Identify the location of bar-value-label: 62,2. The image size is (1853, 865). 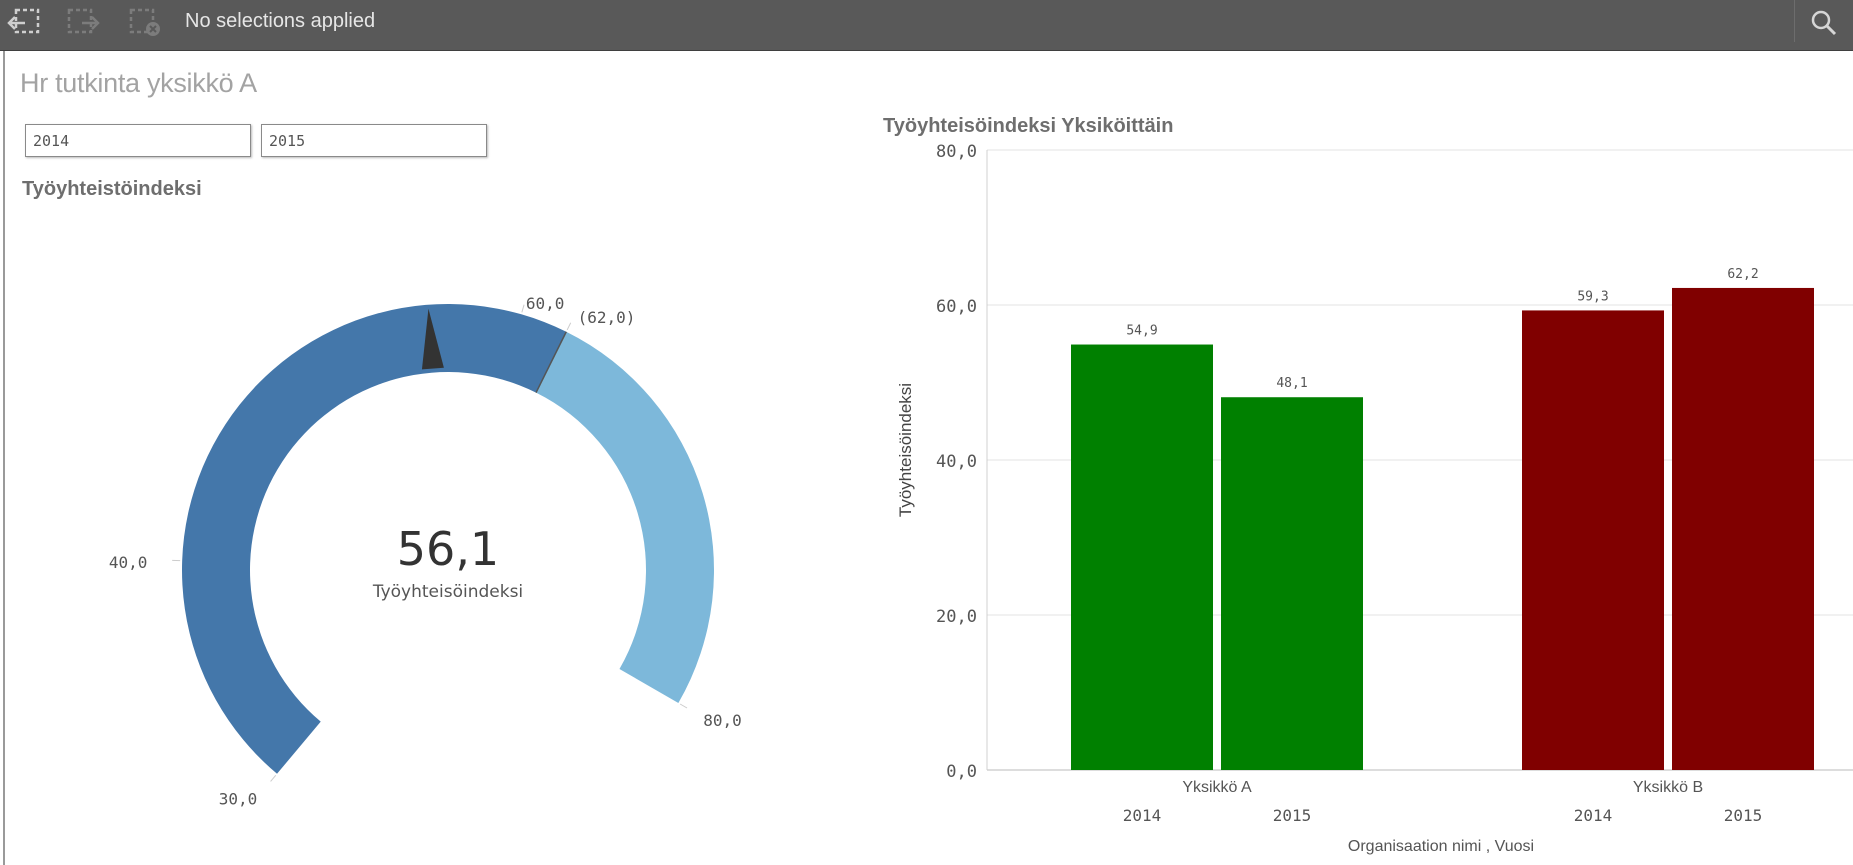
(1742, 274).